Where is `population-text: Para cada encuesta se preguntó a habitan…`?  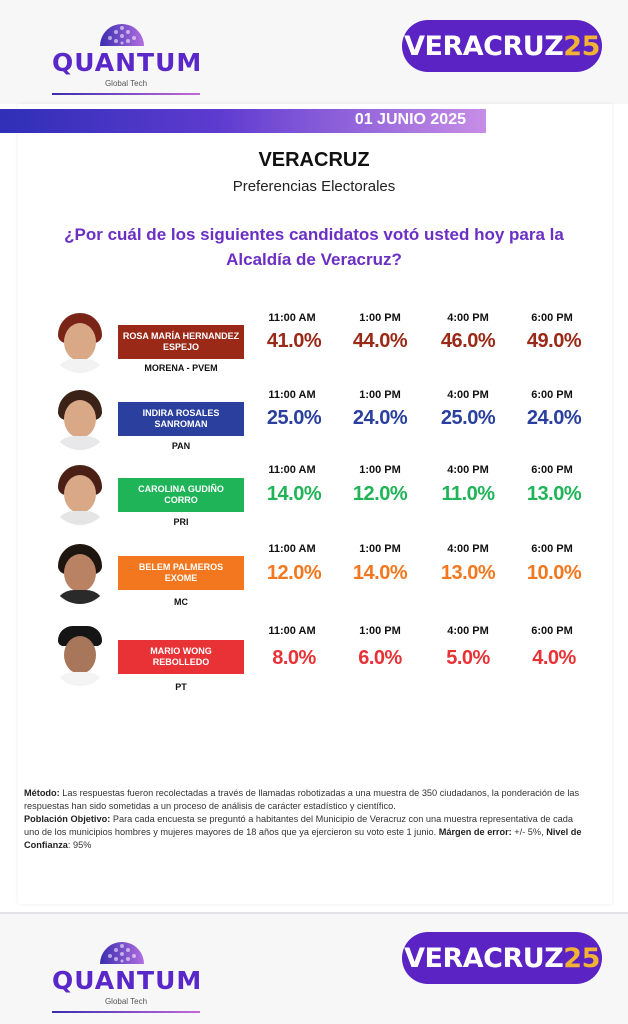
population-text: Para cada encuesta se preguntó a habitan… is located at coordinates (299, 825).